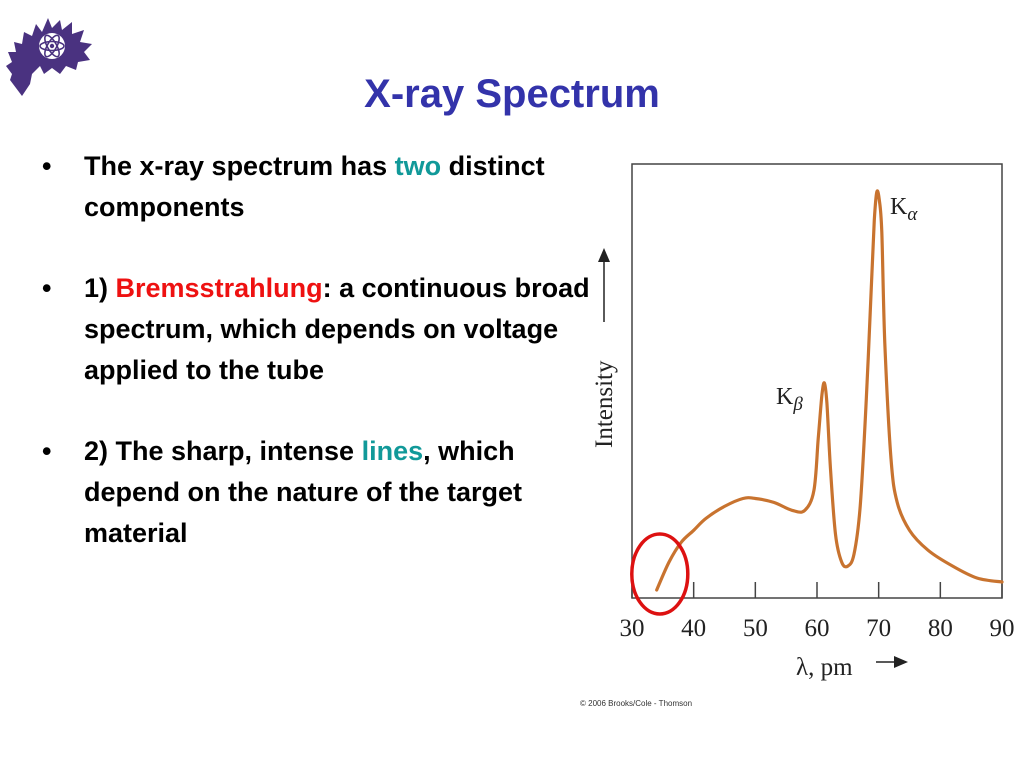 The height and width of the screenshot is (768, 1024). I want to click on y-axis-arrow-head, so click(604, 255).